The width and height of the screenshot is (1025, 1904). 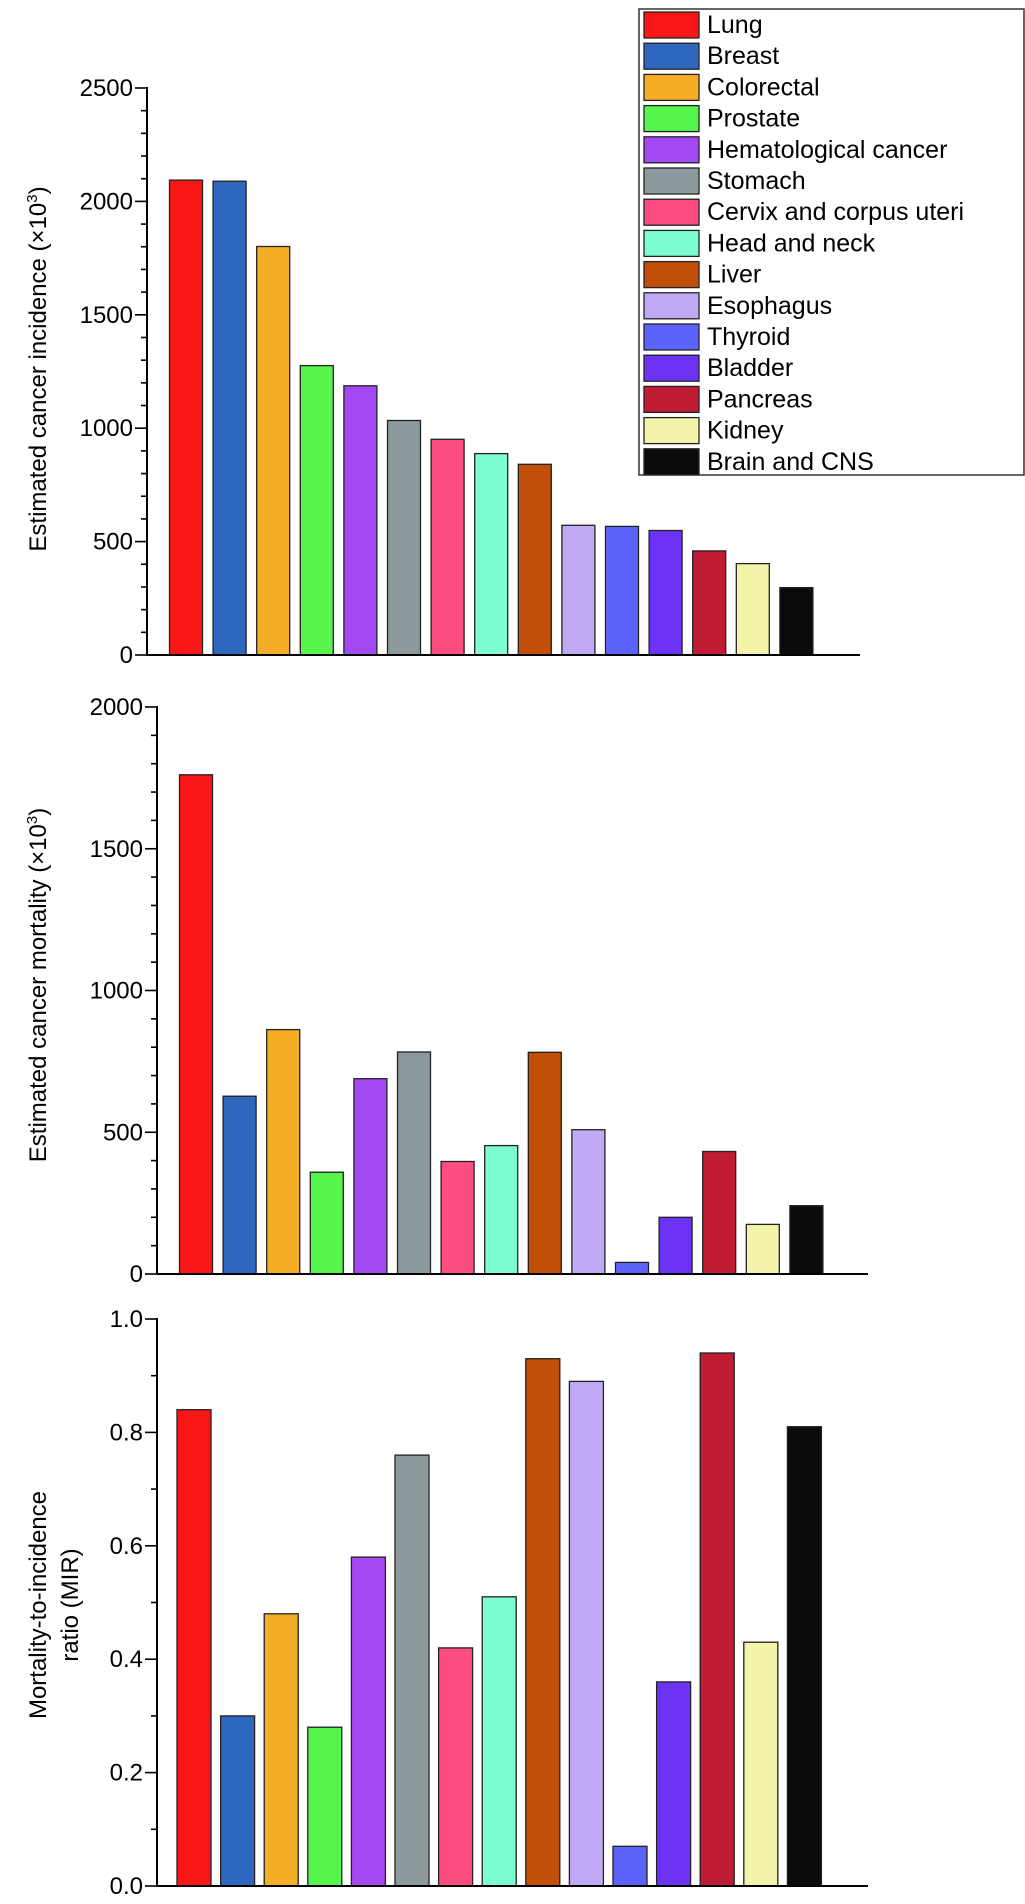 I want to click on mortality-bar-thyroid, so click(x=632, y=1268).